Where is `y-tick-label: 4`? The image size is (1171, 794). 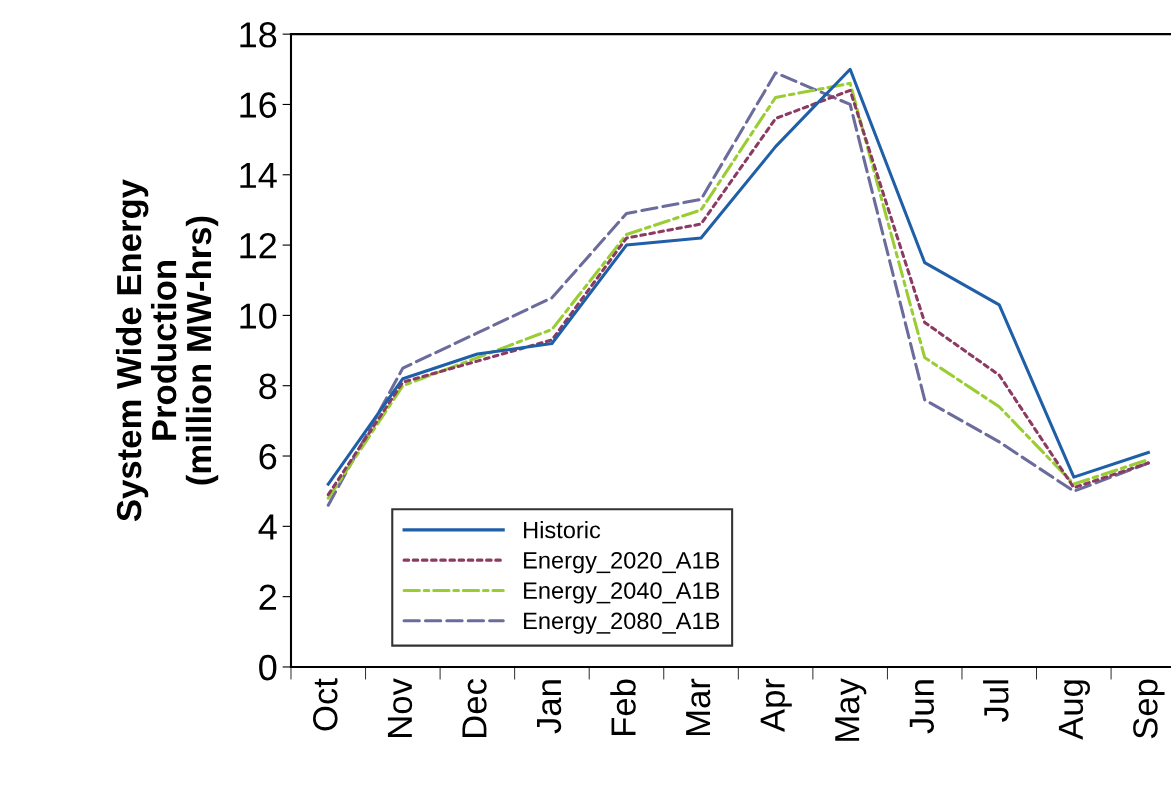 y-tick-label: 4 is located at coordinates (267, 527).